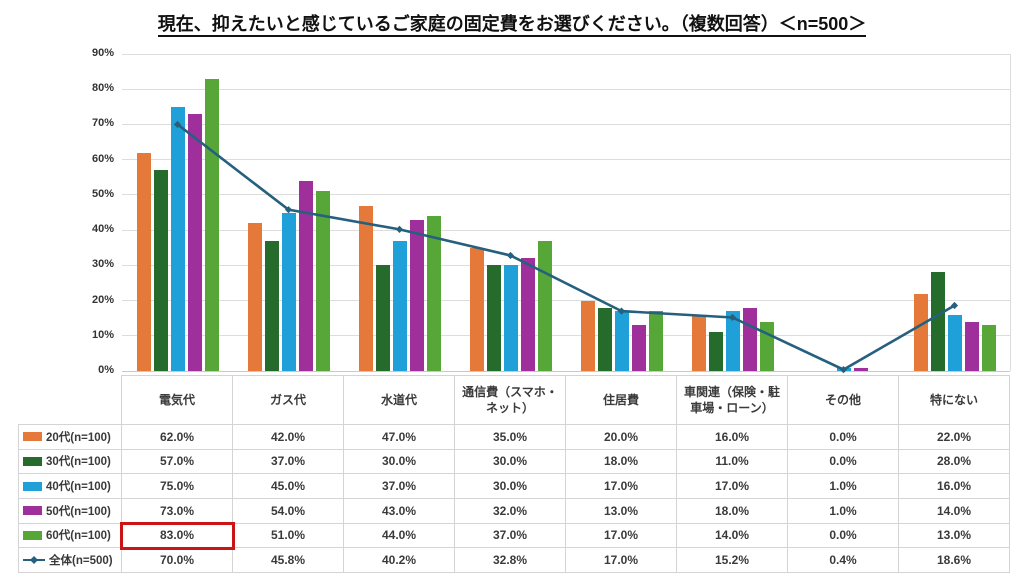 This screenshot has height=576, width=1024. Describe the element at coordinates (70, 437) in the screenshot. I see `legend-cell: 20代(n=100)` at that location.